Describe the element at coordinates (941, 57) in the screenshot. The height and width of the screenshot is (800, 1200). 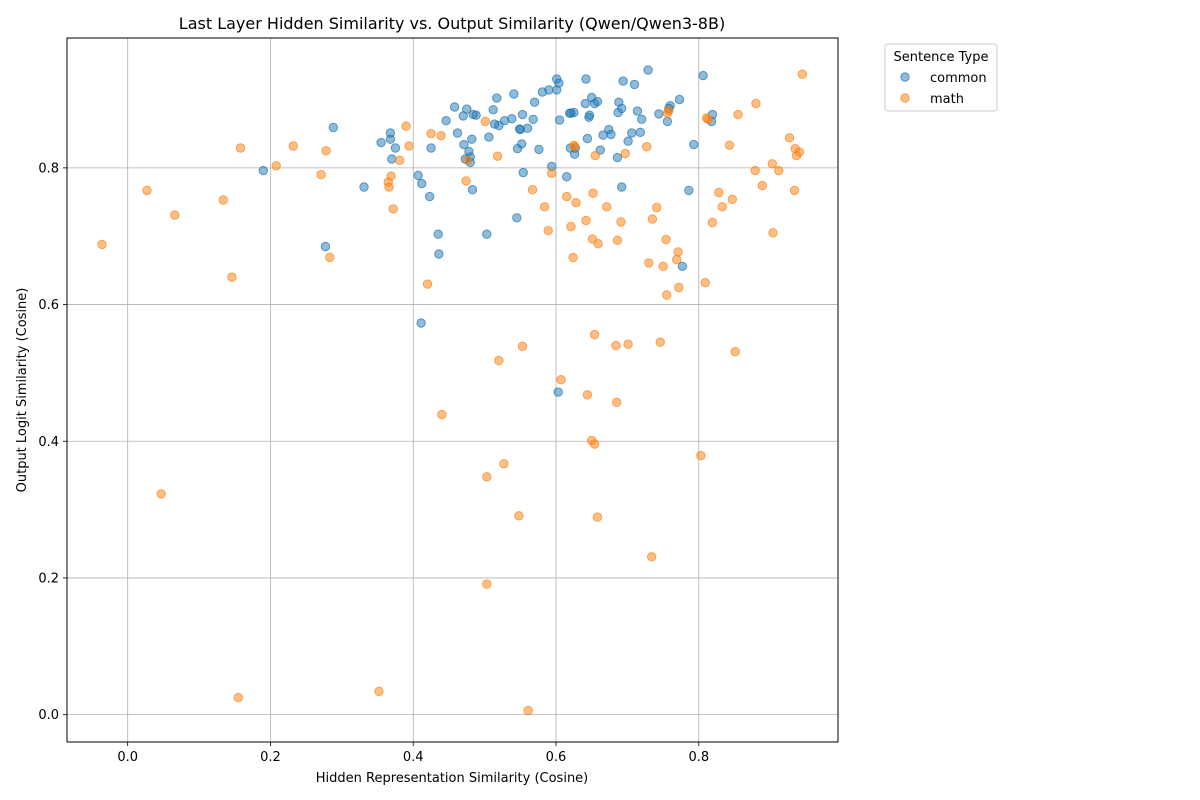
I see `legend-title: Sentence Type` at that location.